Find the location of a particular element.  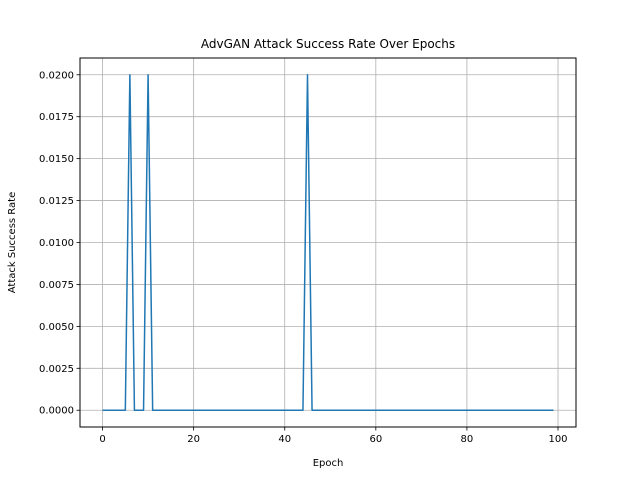

x-tick-label: 80 is located at coordinates (467, 439).